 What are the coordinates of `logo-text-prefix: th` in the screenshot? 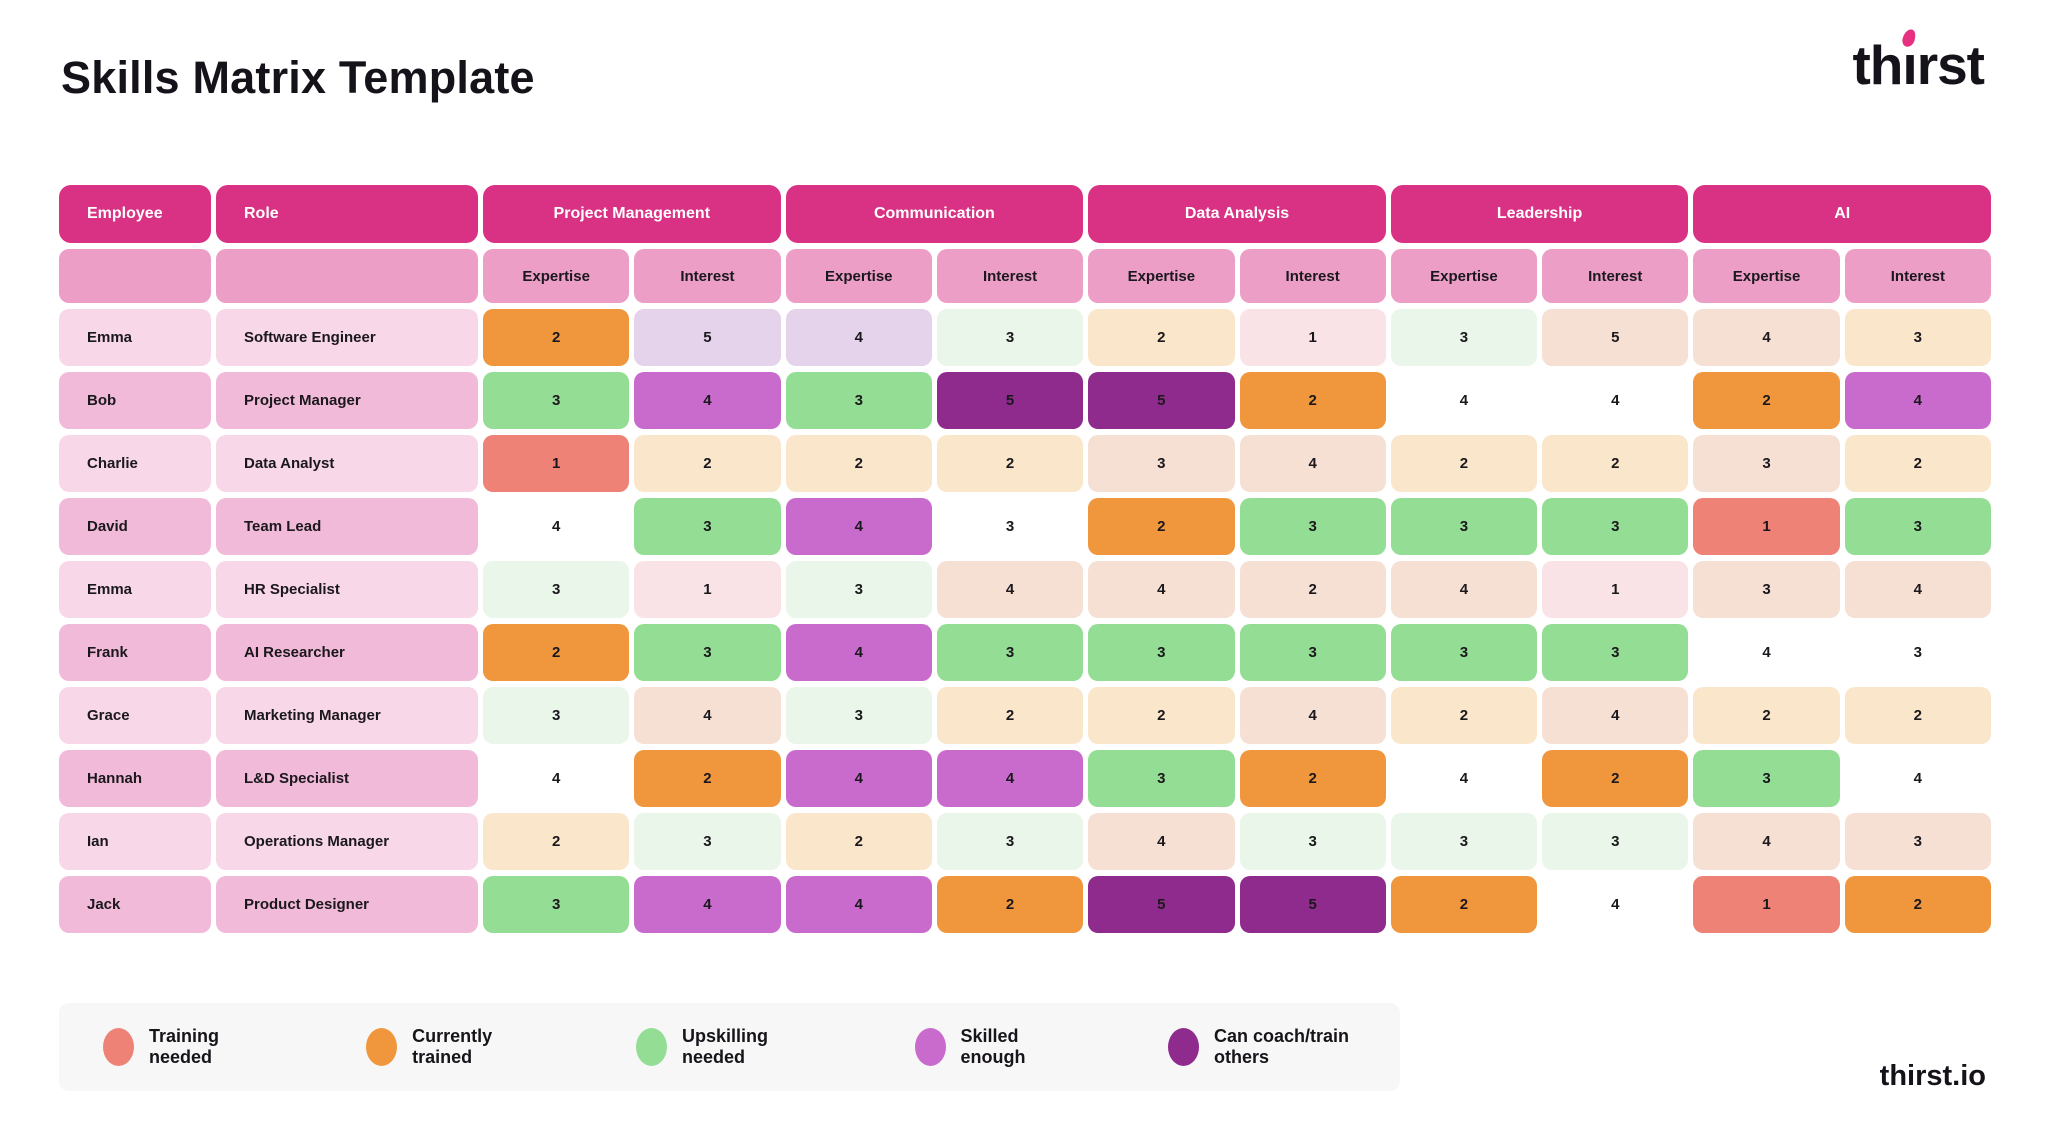 It's located at (1877, 65).